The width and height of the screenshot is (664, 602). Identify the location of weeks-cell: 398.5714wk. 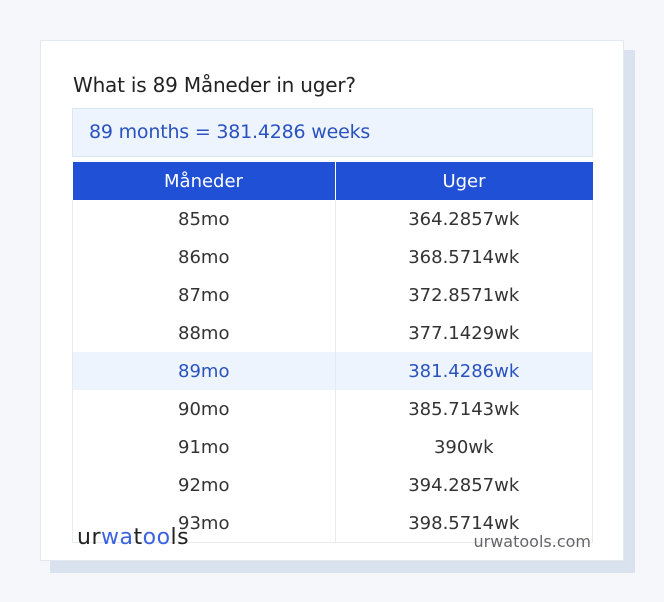
(463, 523).